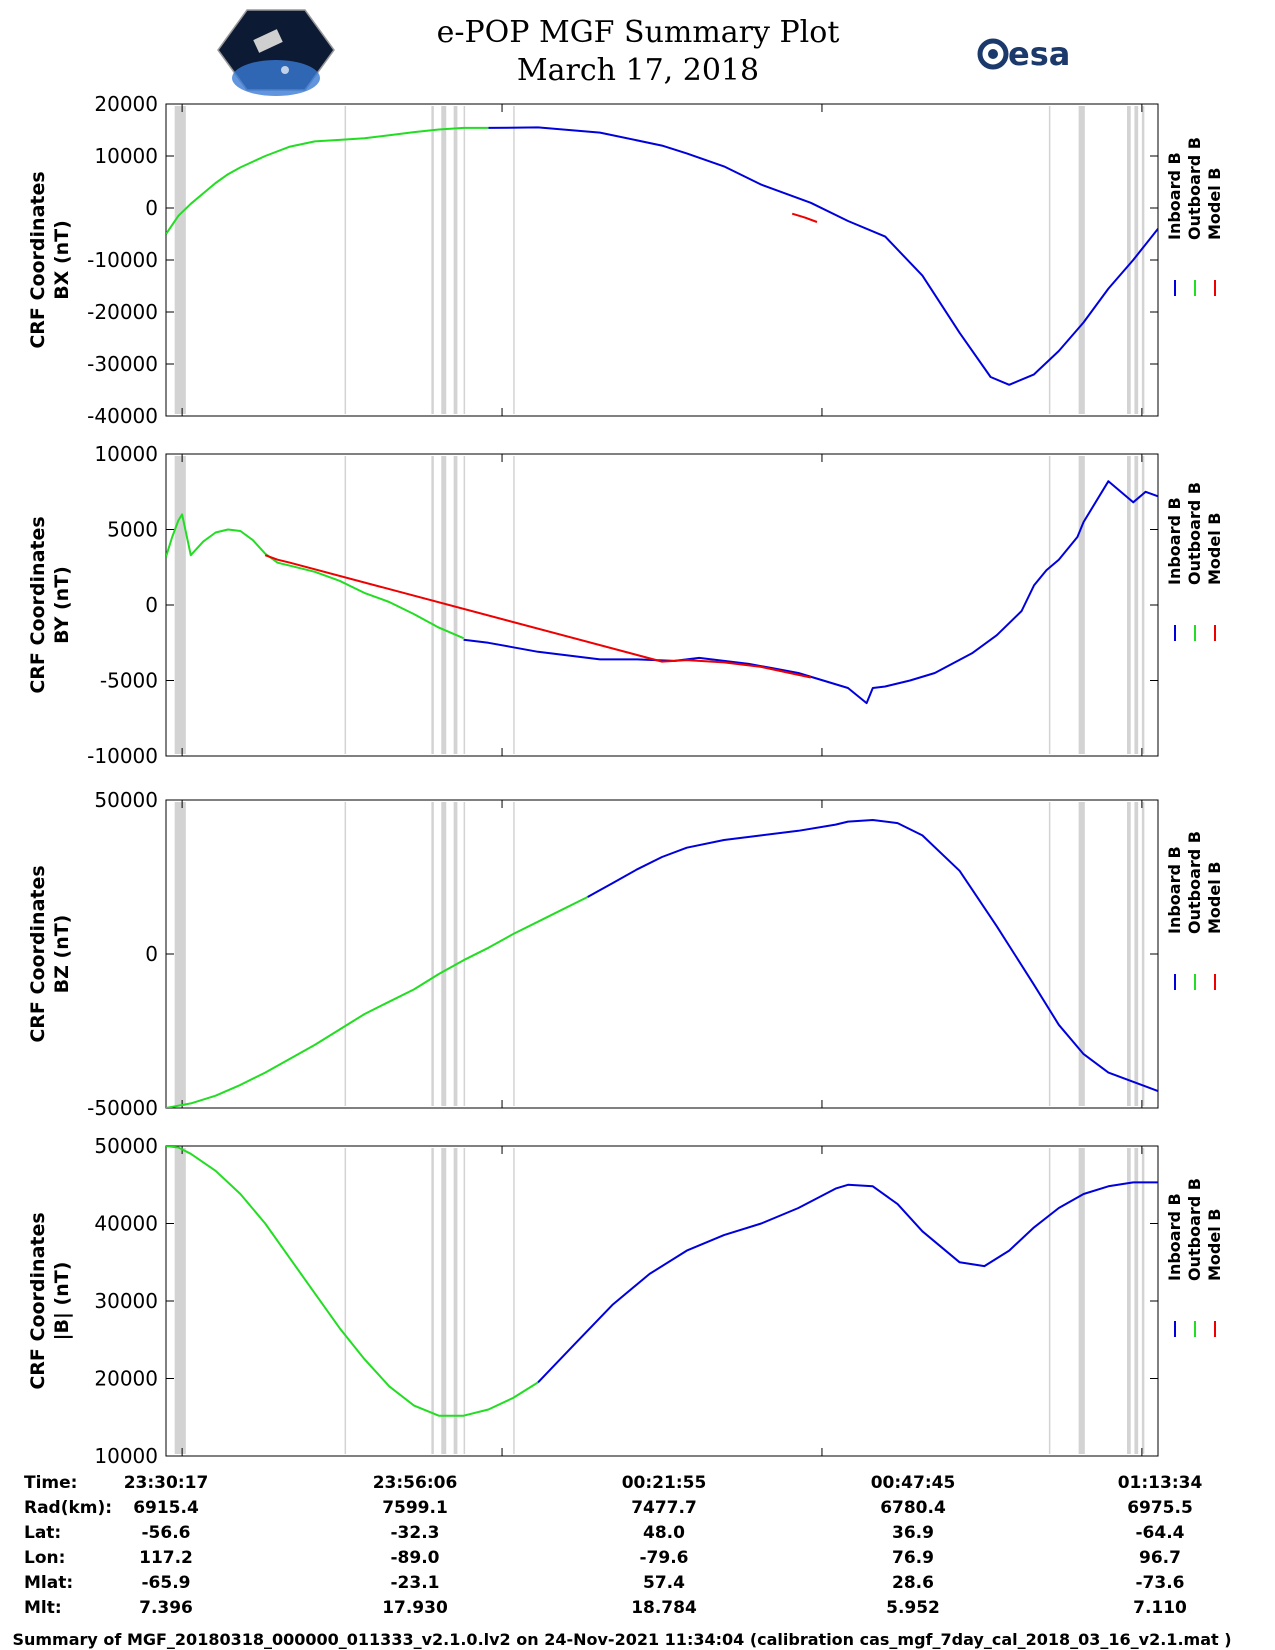 The width and height of the screenshot is (1275, 1650). I want to click on esa-logo-text: esa, so click(1039, 54).